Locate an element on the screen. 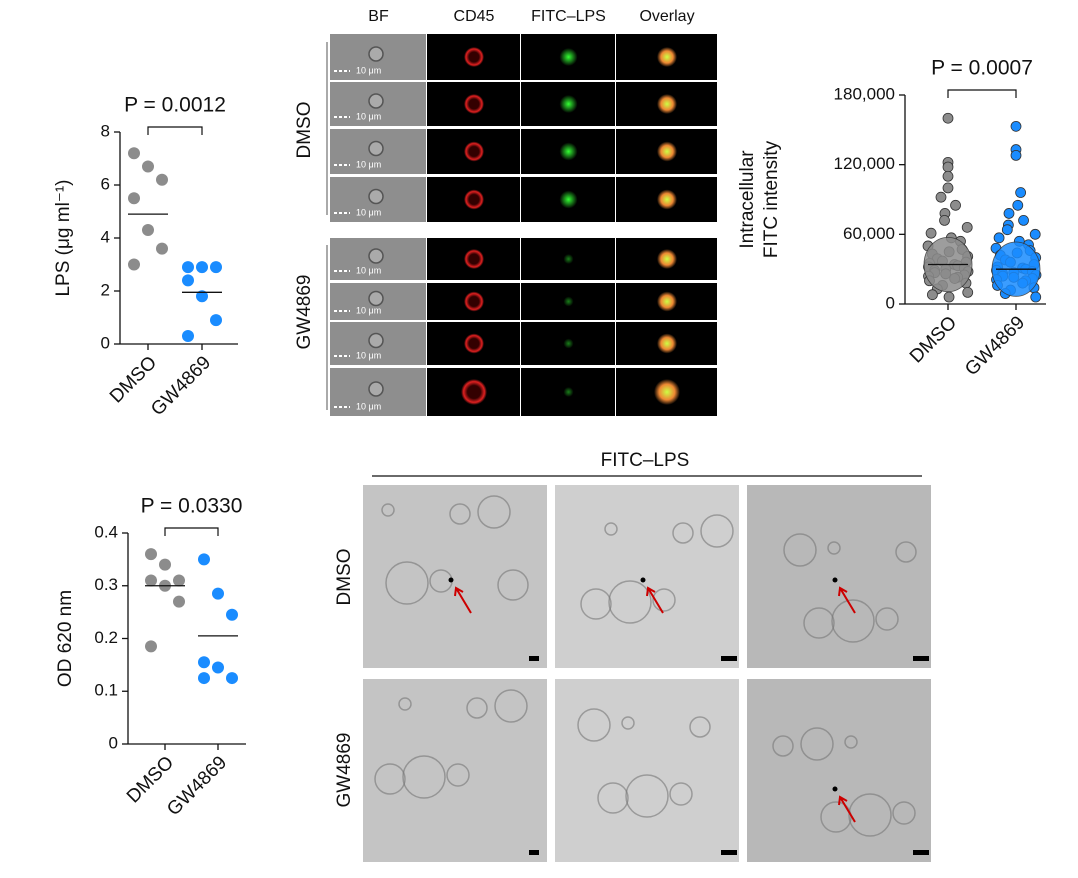 This screenshot has height=878, width=1078. column-header: Overlay is located at coordinates (666, 16).